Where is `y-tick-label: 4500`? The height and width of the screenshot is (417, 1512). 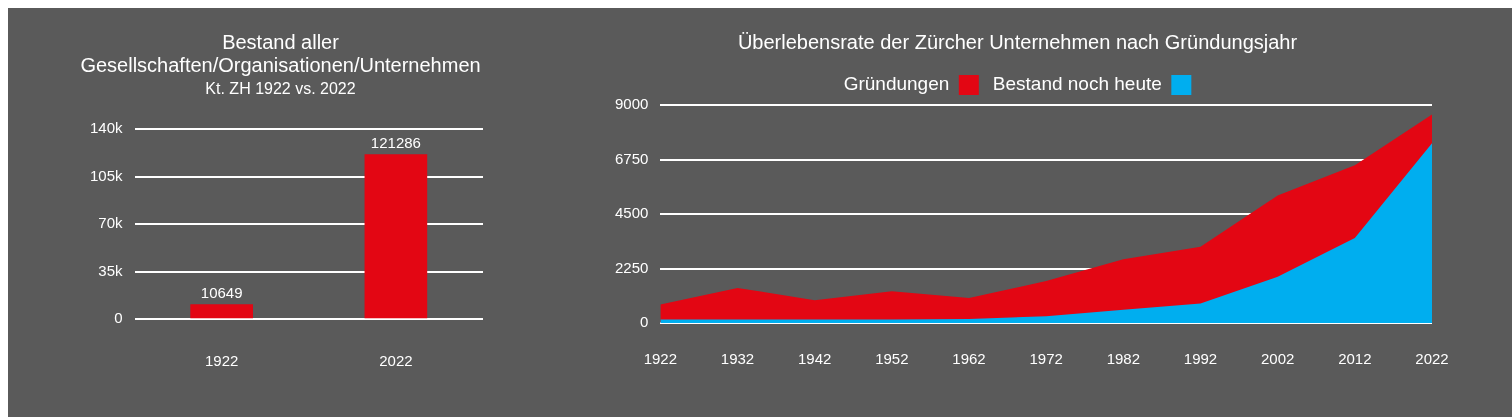 y-tick-label: 4500 is located at coordinates (631, 213).